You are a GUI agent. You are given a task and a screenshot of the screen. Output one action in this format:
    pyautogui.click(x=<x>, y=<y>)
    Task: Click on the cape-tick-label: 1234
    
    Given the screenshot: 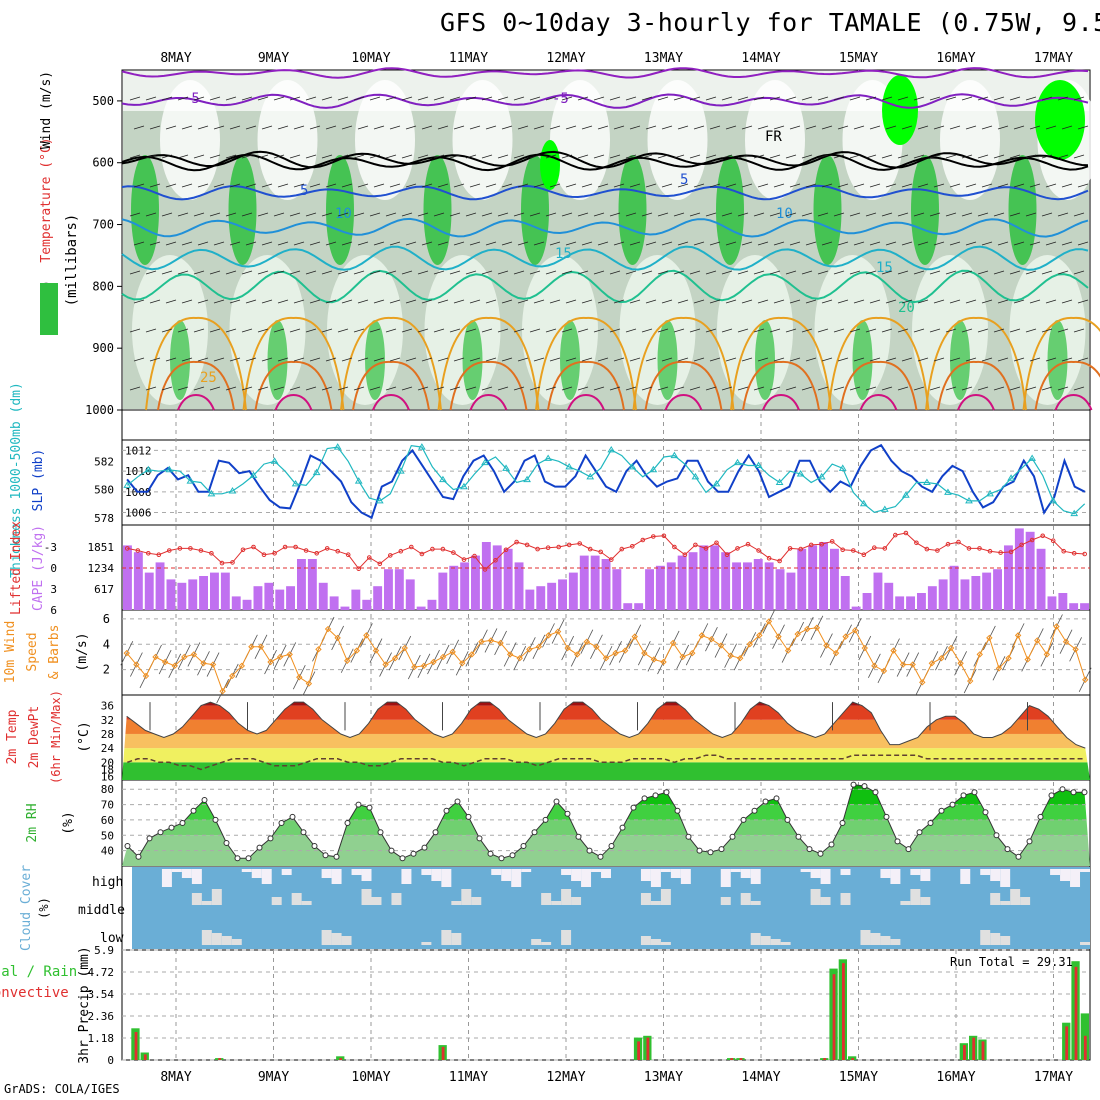 What is the action you would take?
    pyautogui.click(x=101, y=568)
    